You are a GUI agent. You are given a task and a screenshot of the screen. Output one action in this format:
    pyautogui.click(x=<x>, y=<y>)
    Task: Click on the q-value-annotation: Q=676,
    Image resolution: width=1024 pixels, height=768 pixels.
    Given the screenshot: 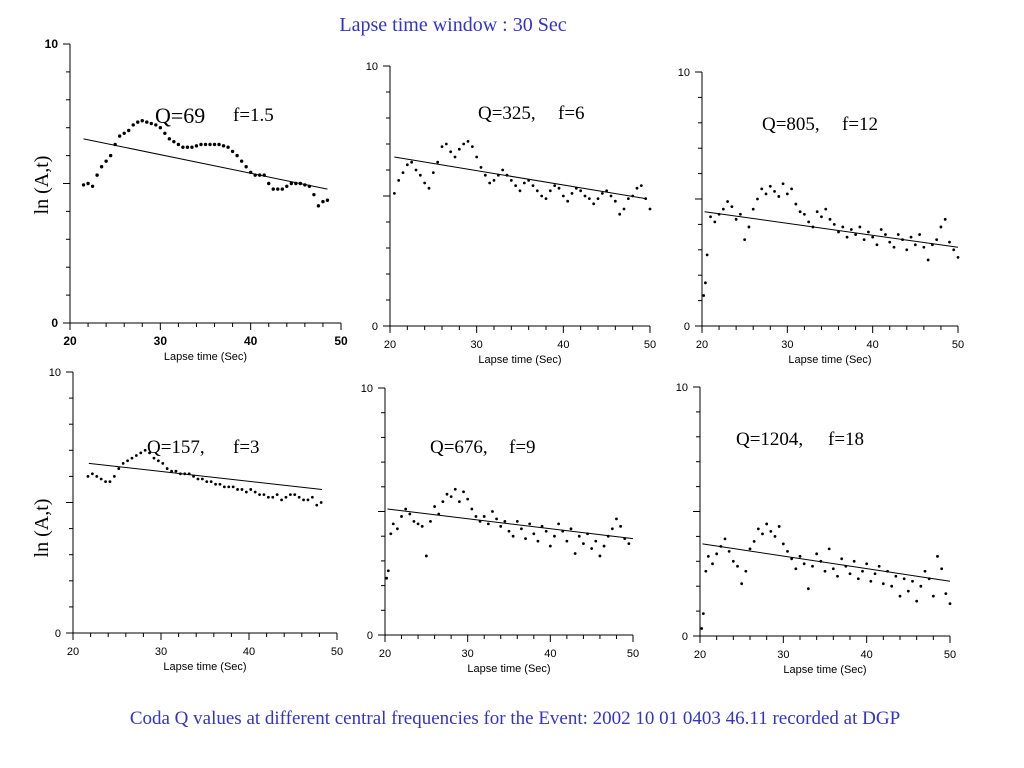 What is the action you would take?
    pyautogui.click(x=459, y=447)
    